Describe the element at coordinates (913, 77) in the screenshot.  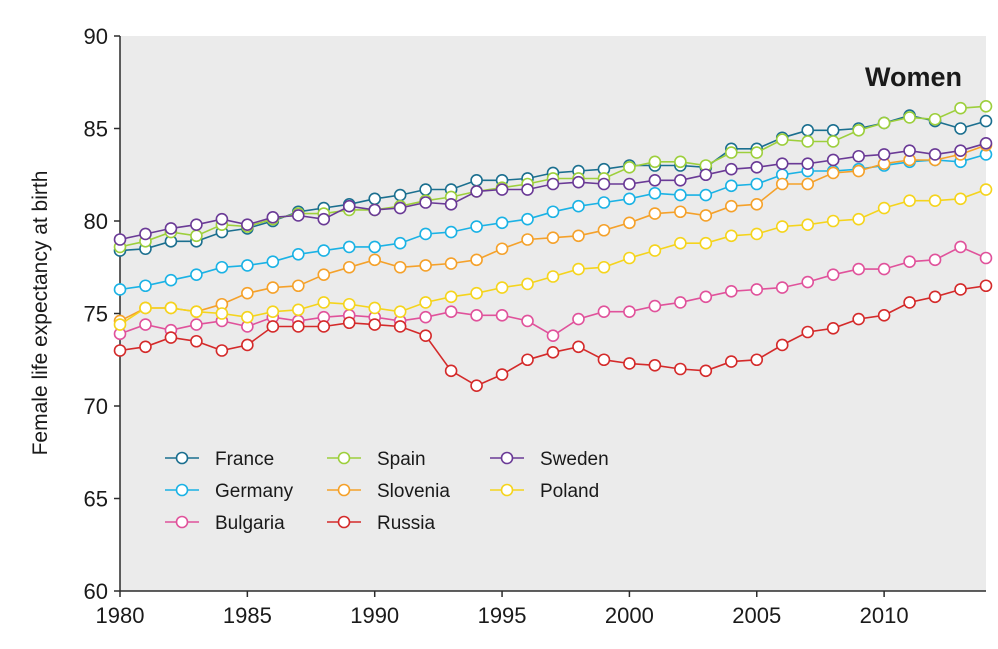
I see `chart-title: Women` at that location.